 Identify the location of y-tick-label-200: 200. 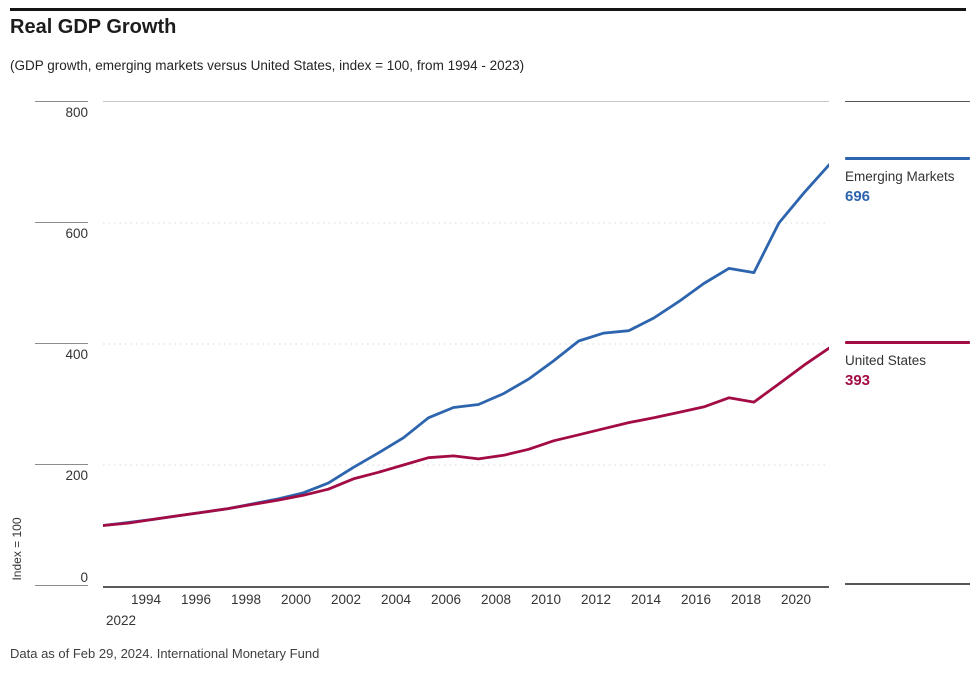
(76, 475).